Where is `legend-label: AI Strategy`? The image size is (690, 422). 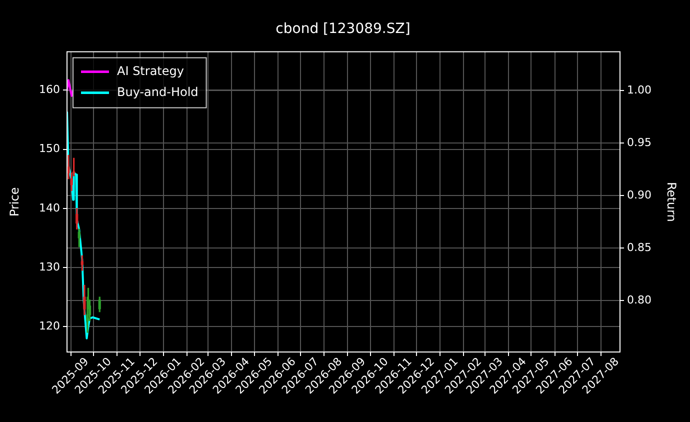 legend-label: AI Strategy is located at coordinates (150, 71).